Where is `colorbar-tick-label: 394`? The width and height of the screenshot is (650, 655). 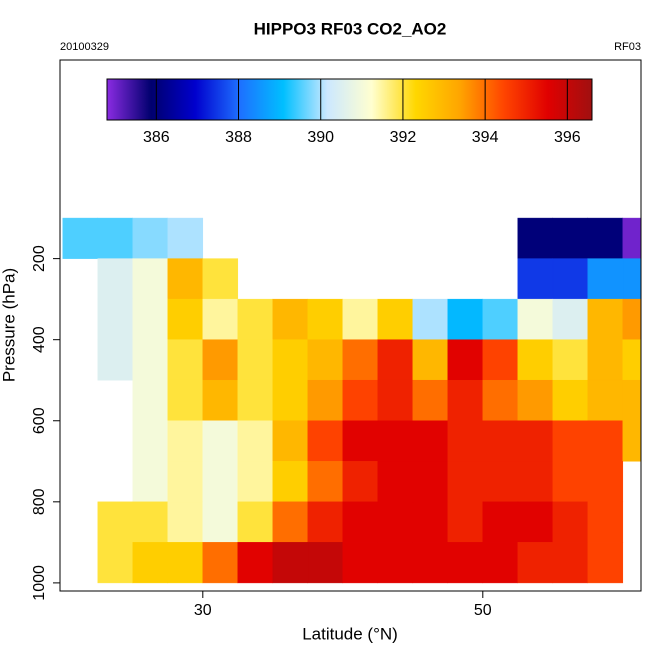 colorbar-tick-label: 394 is located at coordinates (485, 137).